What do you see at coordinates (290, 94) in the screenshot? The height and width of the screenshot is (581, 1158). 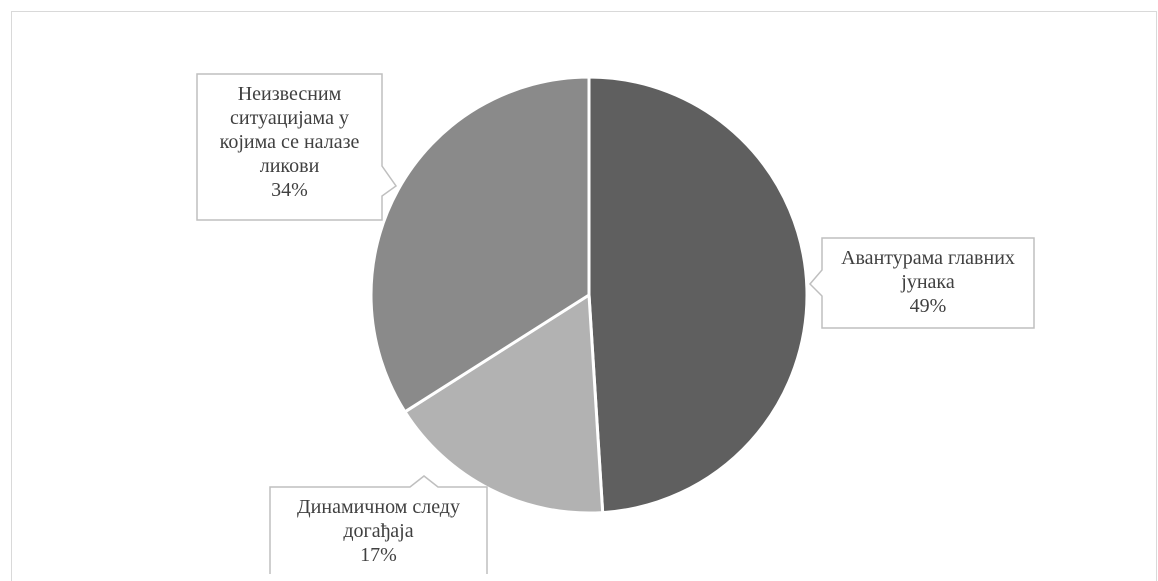 I see `slice-category-label: Неизвесним` at bounding box center [290, 94].